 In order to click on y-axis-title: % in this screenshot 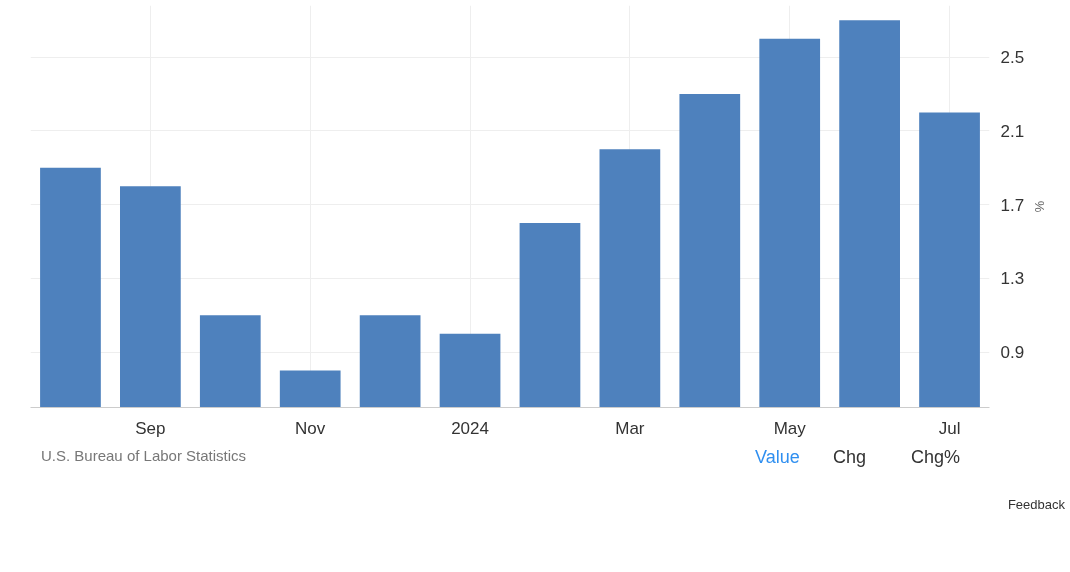, I will do `click(1040, 206)`.